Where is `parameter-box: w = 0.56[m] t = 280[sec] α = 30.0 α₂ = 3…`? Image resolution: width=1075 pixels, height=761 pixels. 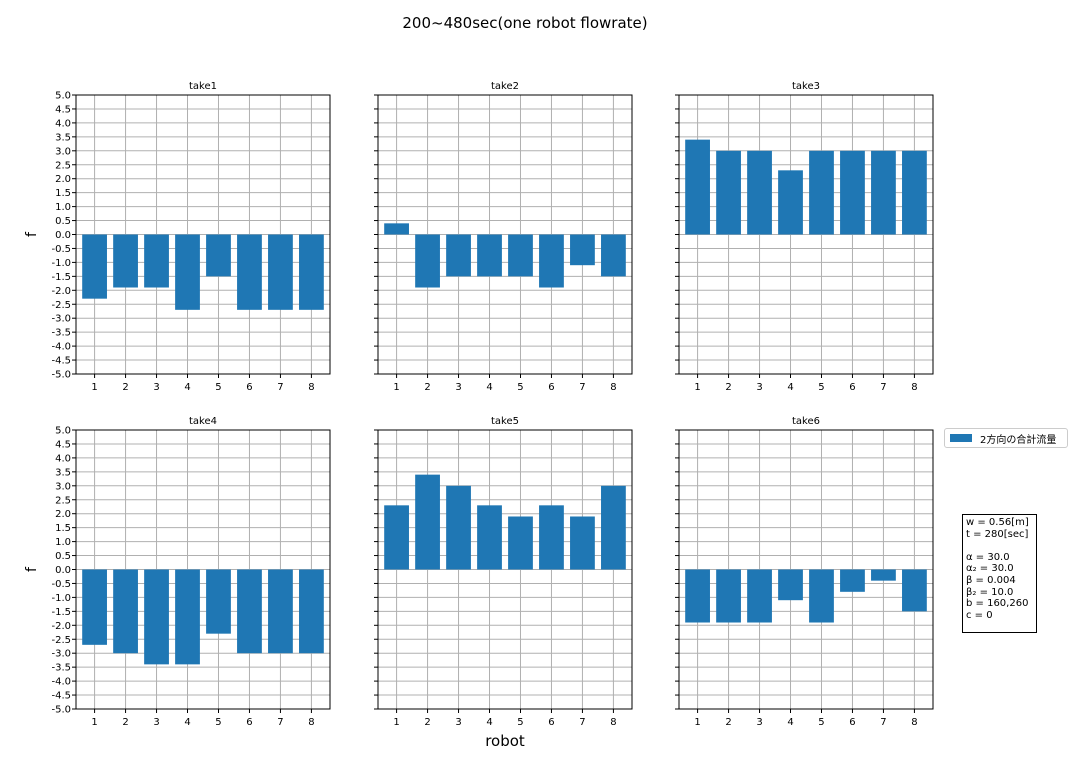
parameter-box: w = 0.56[m] t = 280[sec] α = 30.0 α₂ = 3… is located at coordinates (999, 573).